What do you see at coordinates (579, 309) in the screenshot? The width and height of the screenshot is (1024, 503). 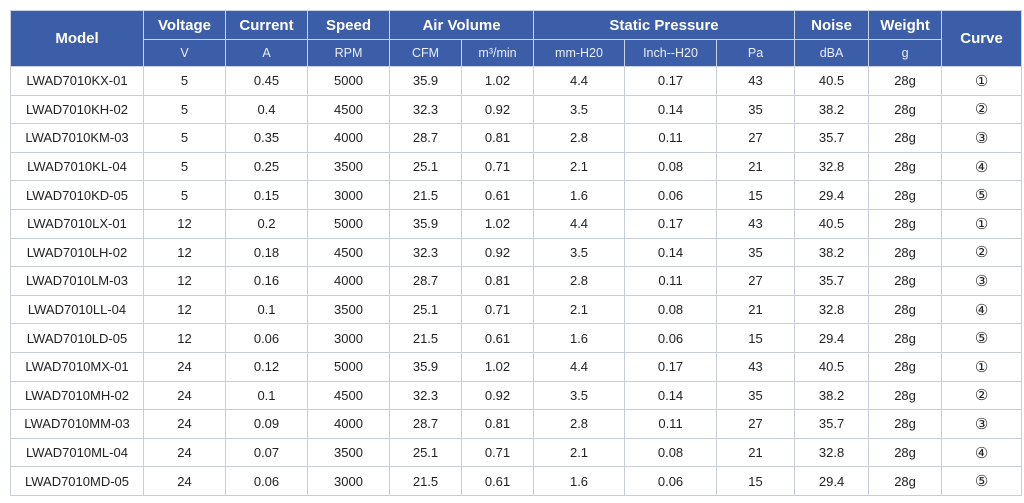 I see `cell-mm-h20: 2.1` at bounding box center [579, 309].